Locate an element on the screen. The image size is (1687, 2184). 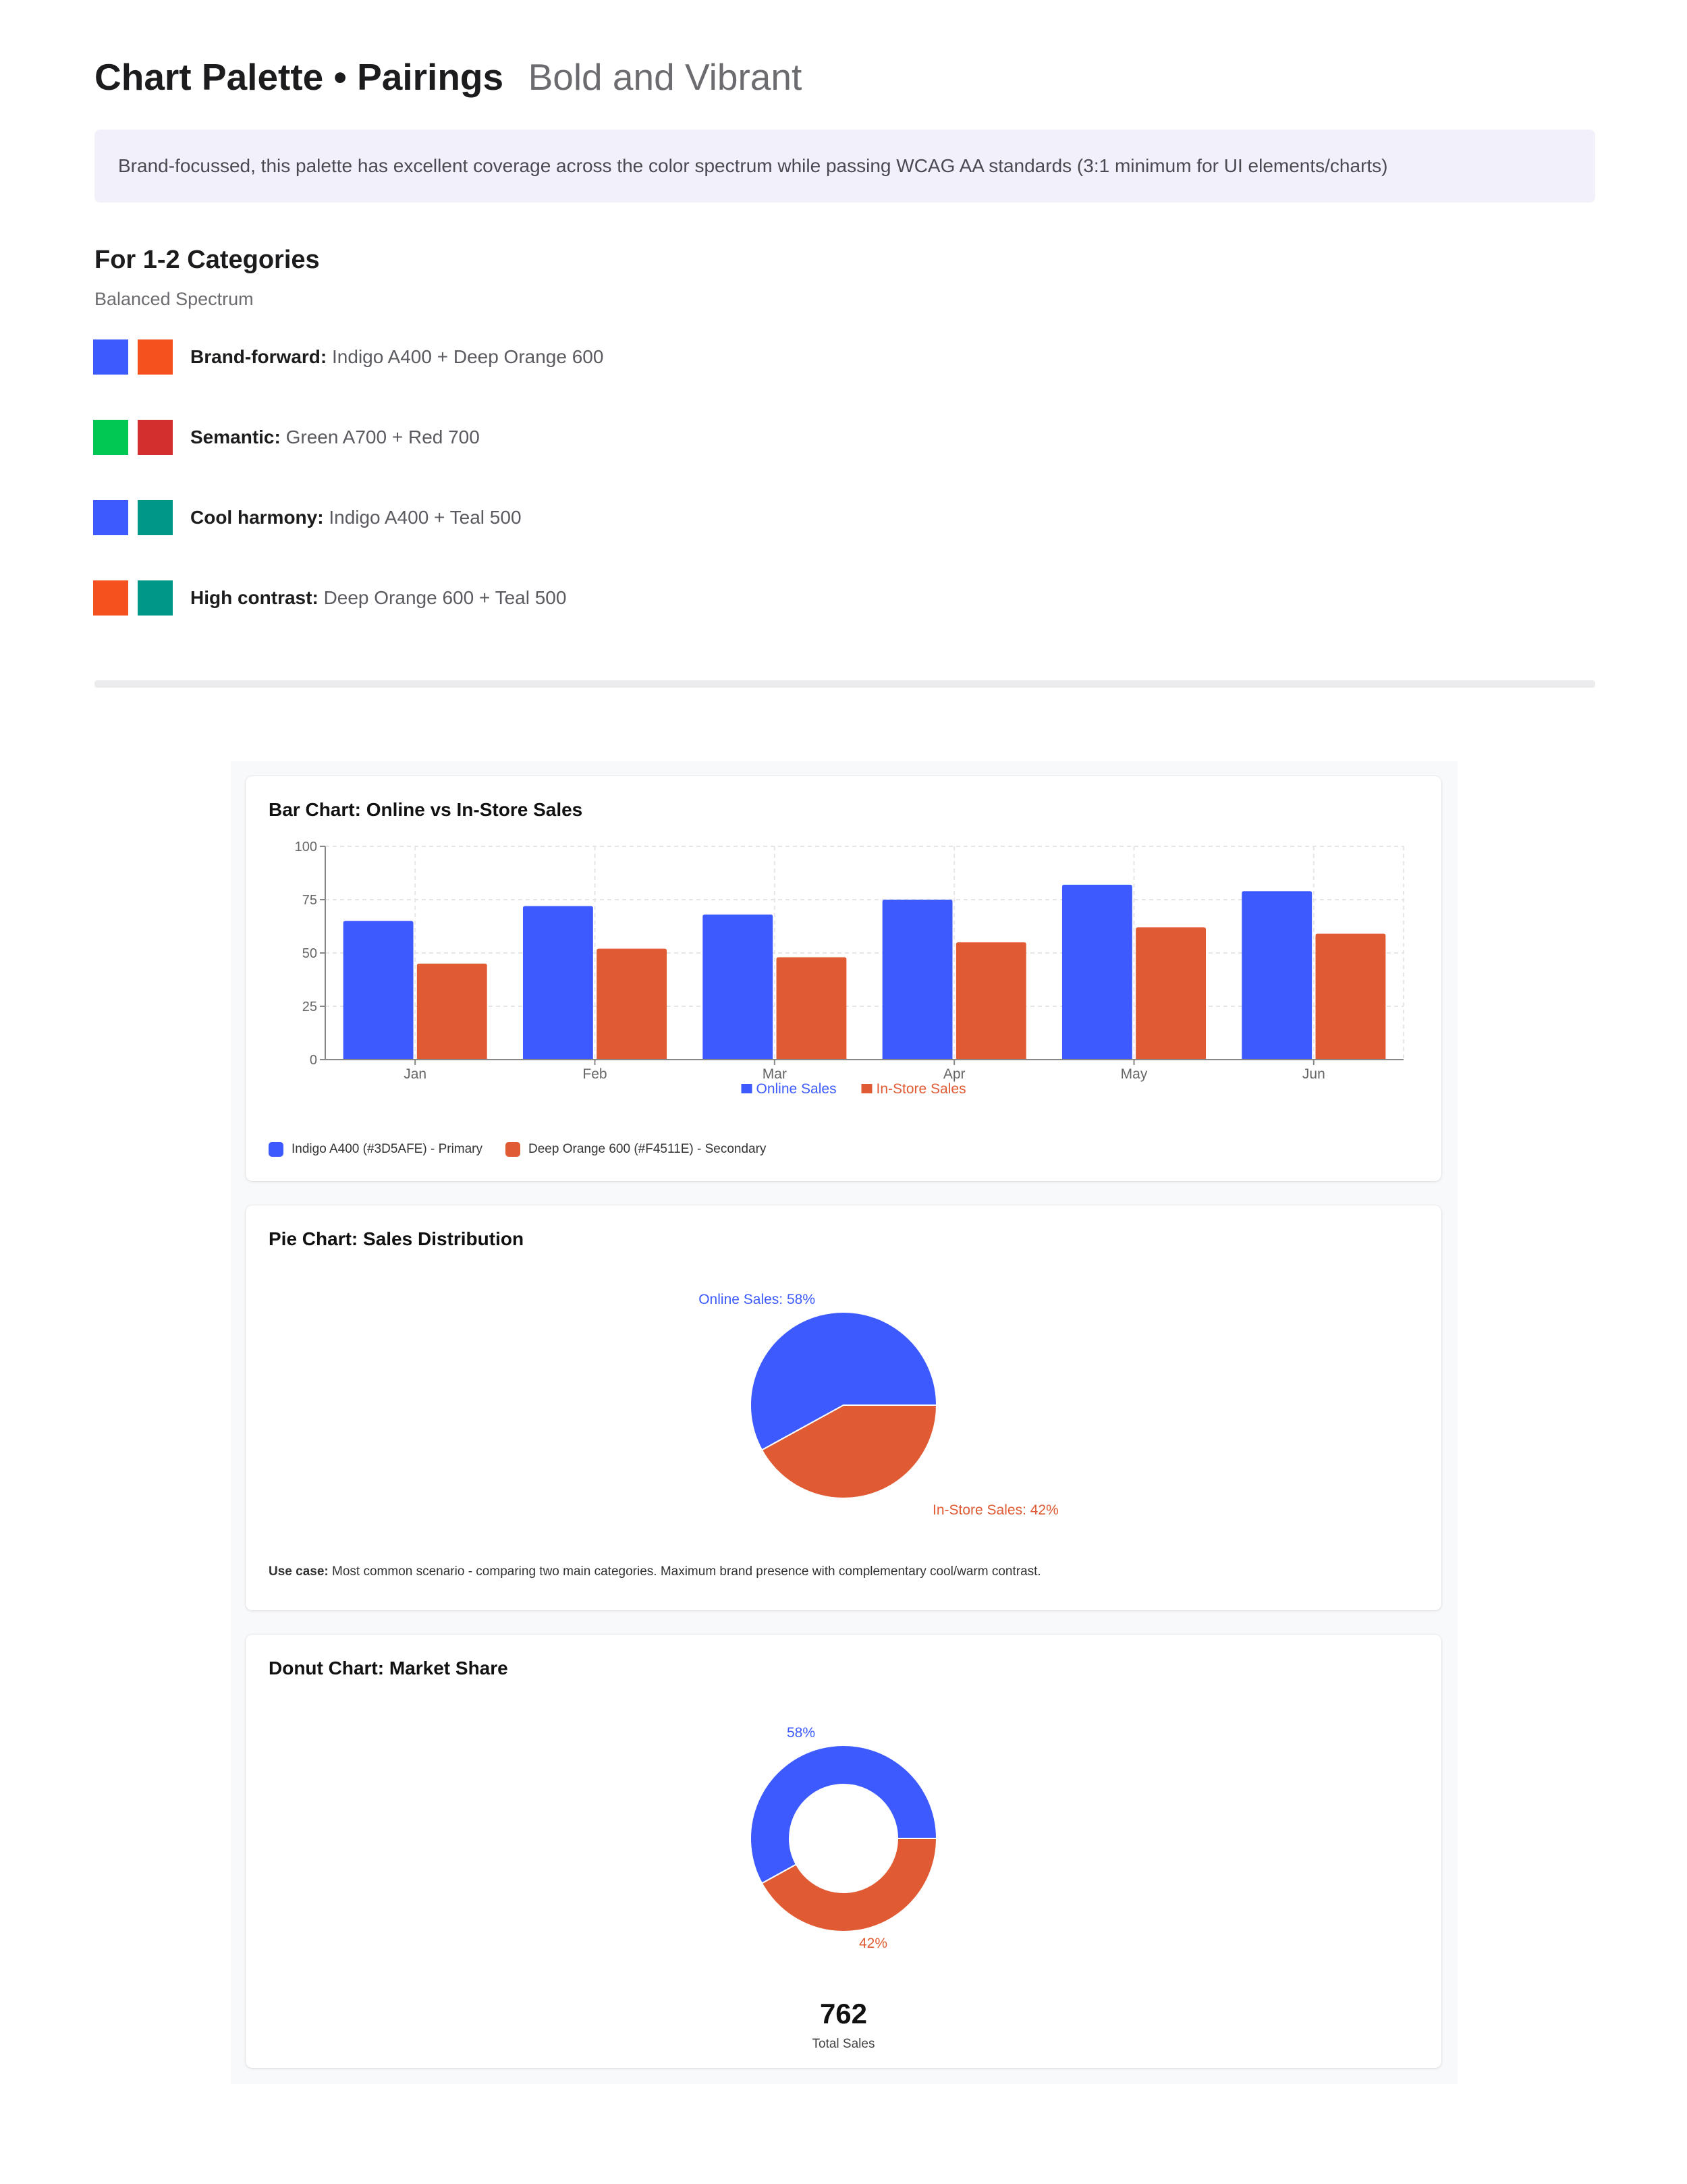
x-tick-label: Feb is located at coordinates (594, 1074).